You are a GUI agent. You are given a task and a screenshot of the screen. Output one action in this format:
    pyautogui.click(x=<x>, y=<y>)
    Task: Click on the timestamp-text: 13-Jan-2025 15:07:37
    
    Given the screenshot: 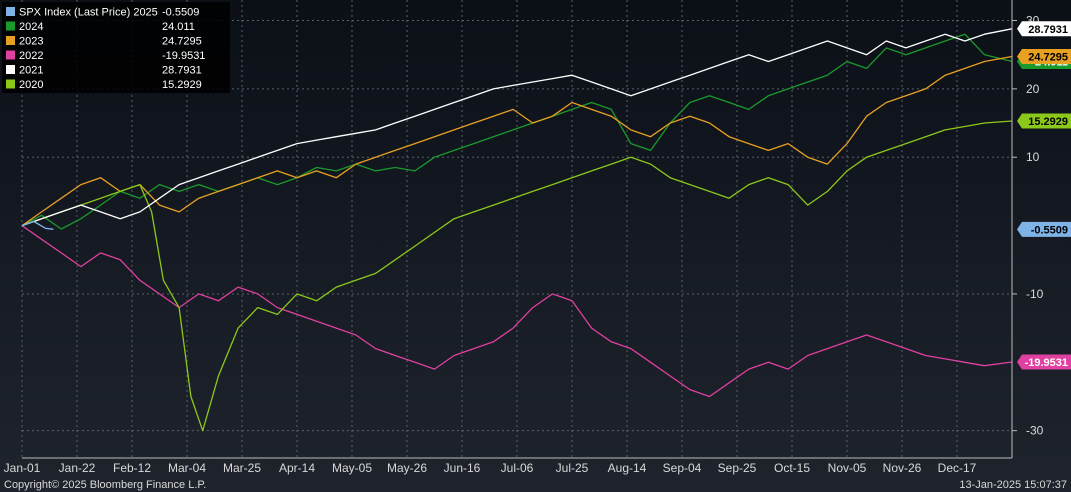 What is the action you would take?
    pyautogui.click(x=1013, y=485)
    